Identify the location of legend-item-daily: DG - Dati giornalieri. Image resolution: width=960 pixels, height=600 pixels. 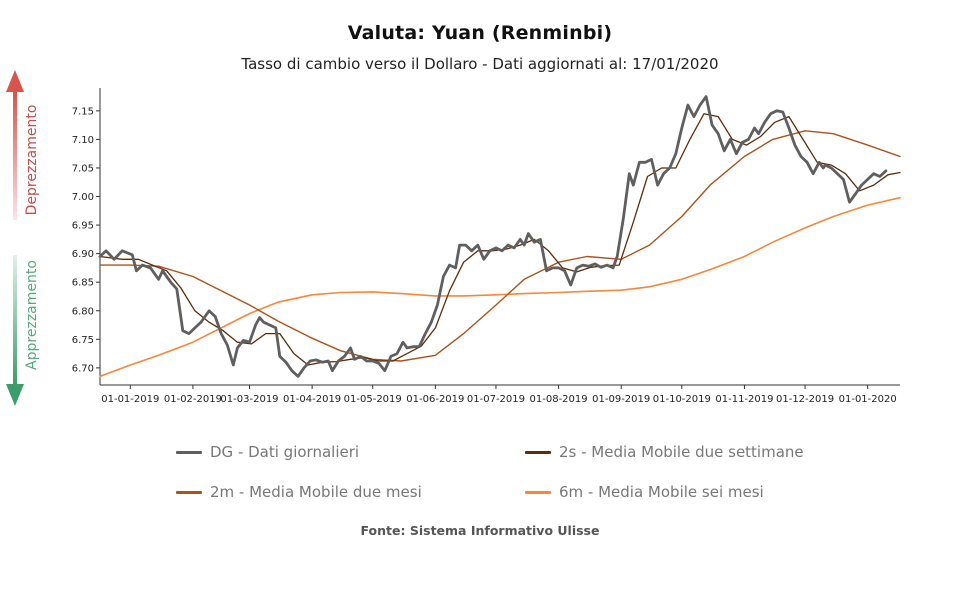
(267, 452).